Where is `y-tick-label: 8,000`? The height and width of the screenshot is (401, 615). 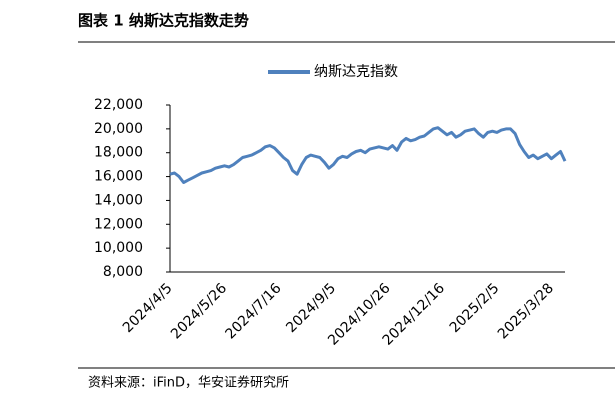
y-tick-label: 8,000 is located at coordinates (123, 272).